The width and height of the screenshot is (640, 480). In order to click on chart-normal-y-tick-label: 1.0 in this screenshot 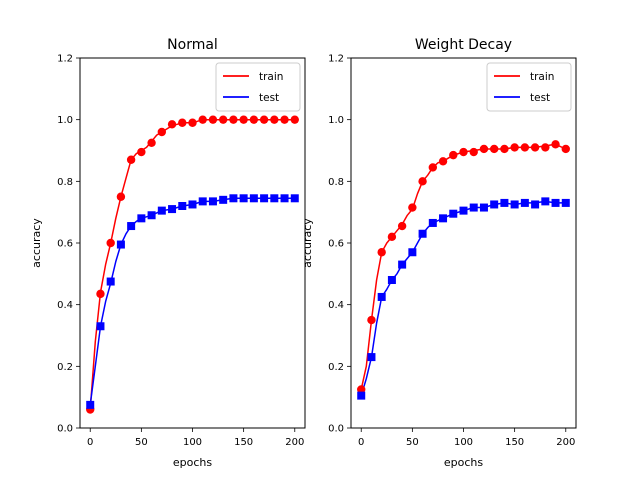, I will do `click(65, 120)`.